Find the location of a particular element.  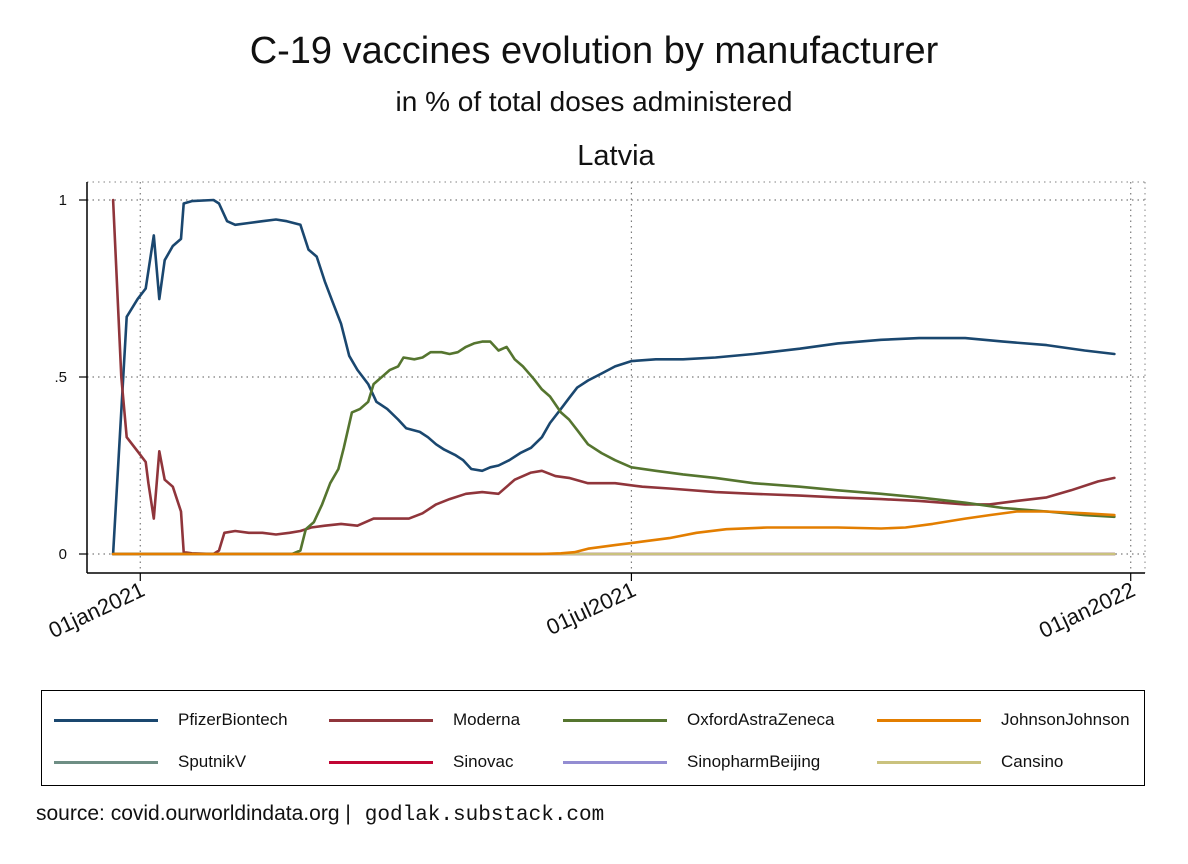

legend-item-johnsonjohnson: JohnsonJohnson is located at coordinates (1003, 720).